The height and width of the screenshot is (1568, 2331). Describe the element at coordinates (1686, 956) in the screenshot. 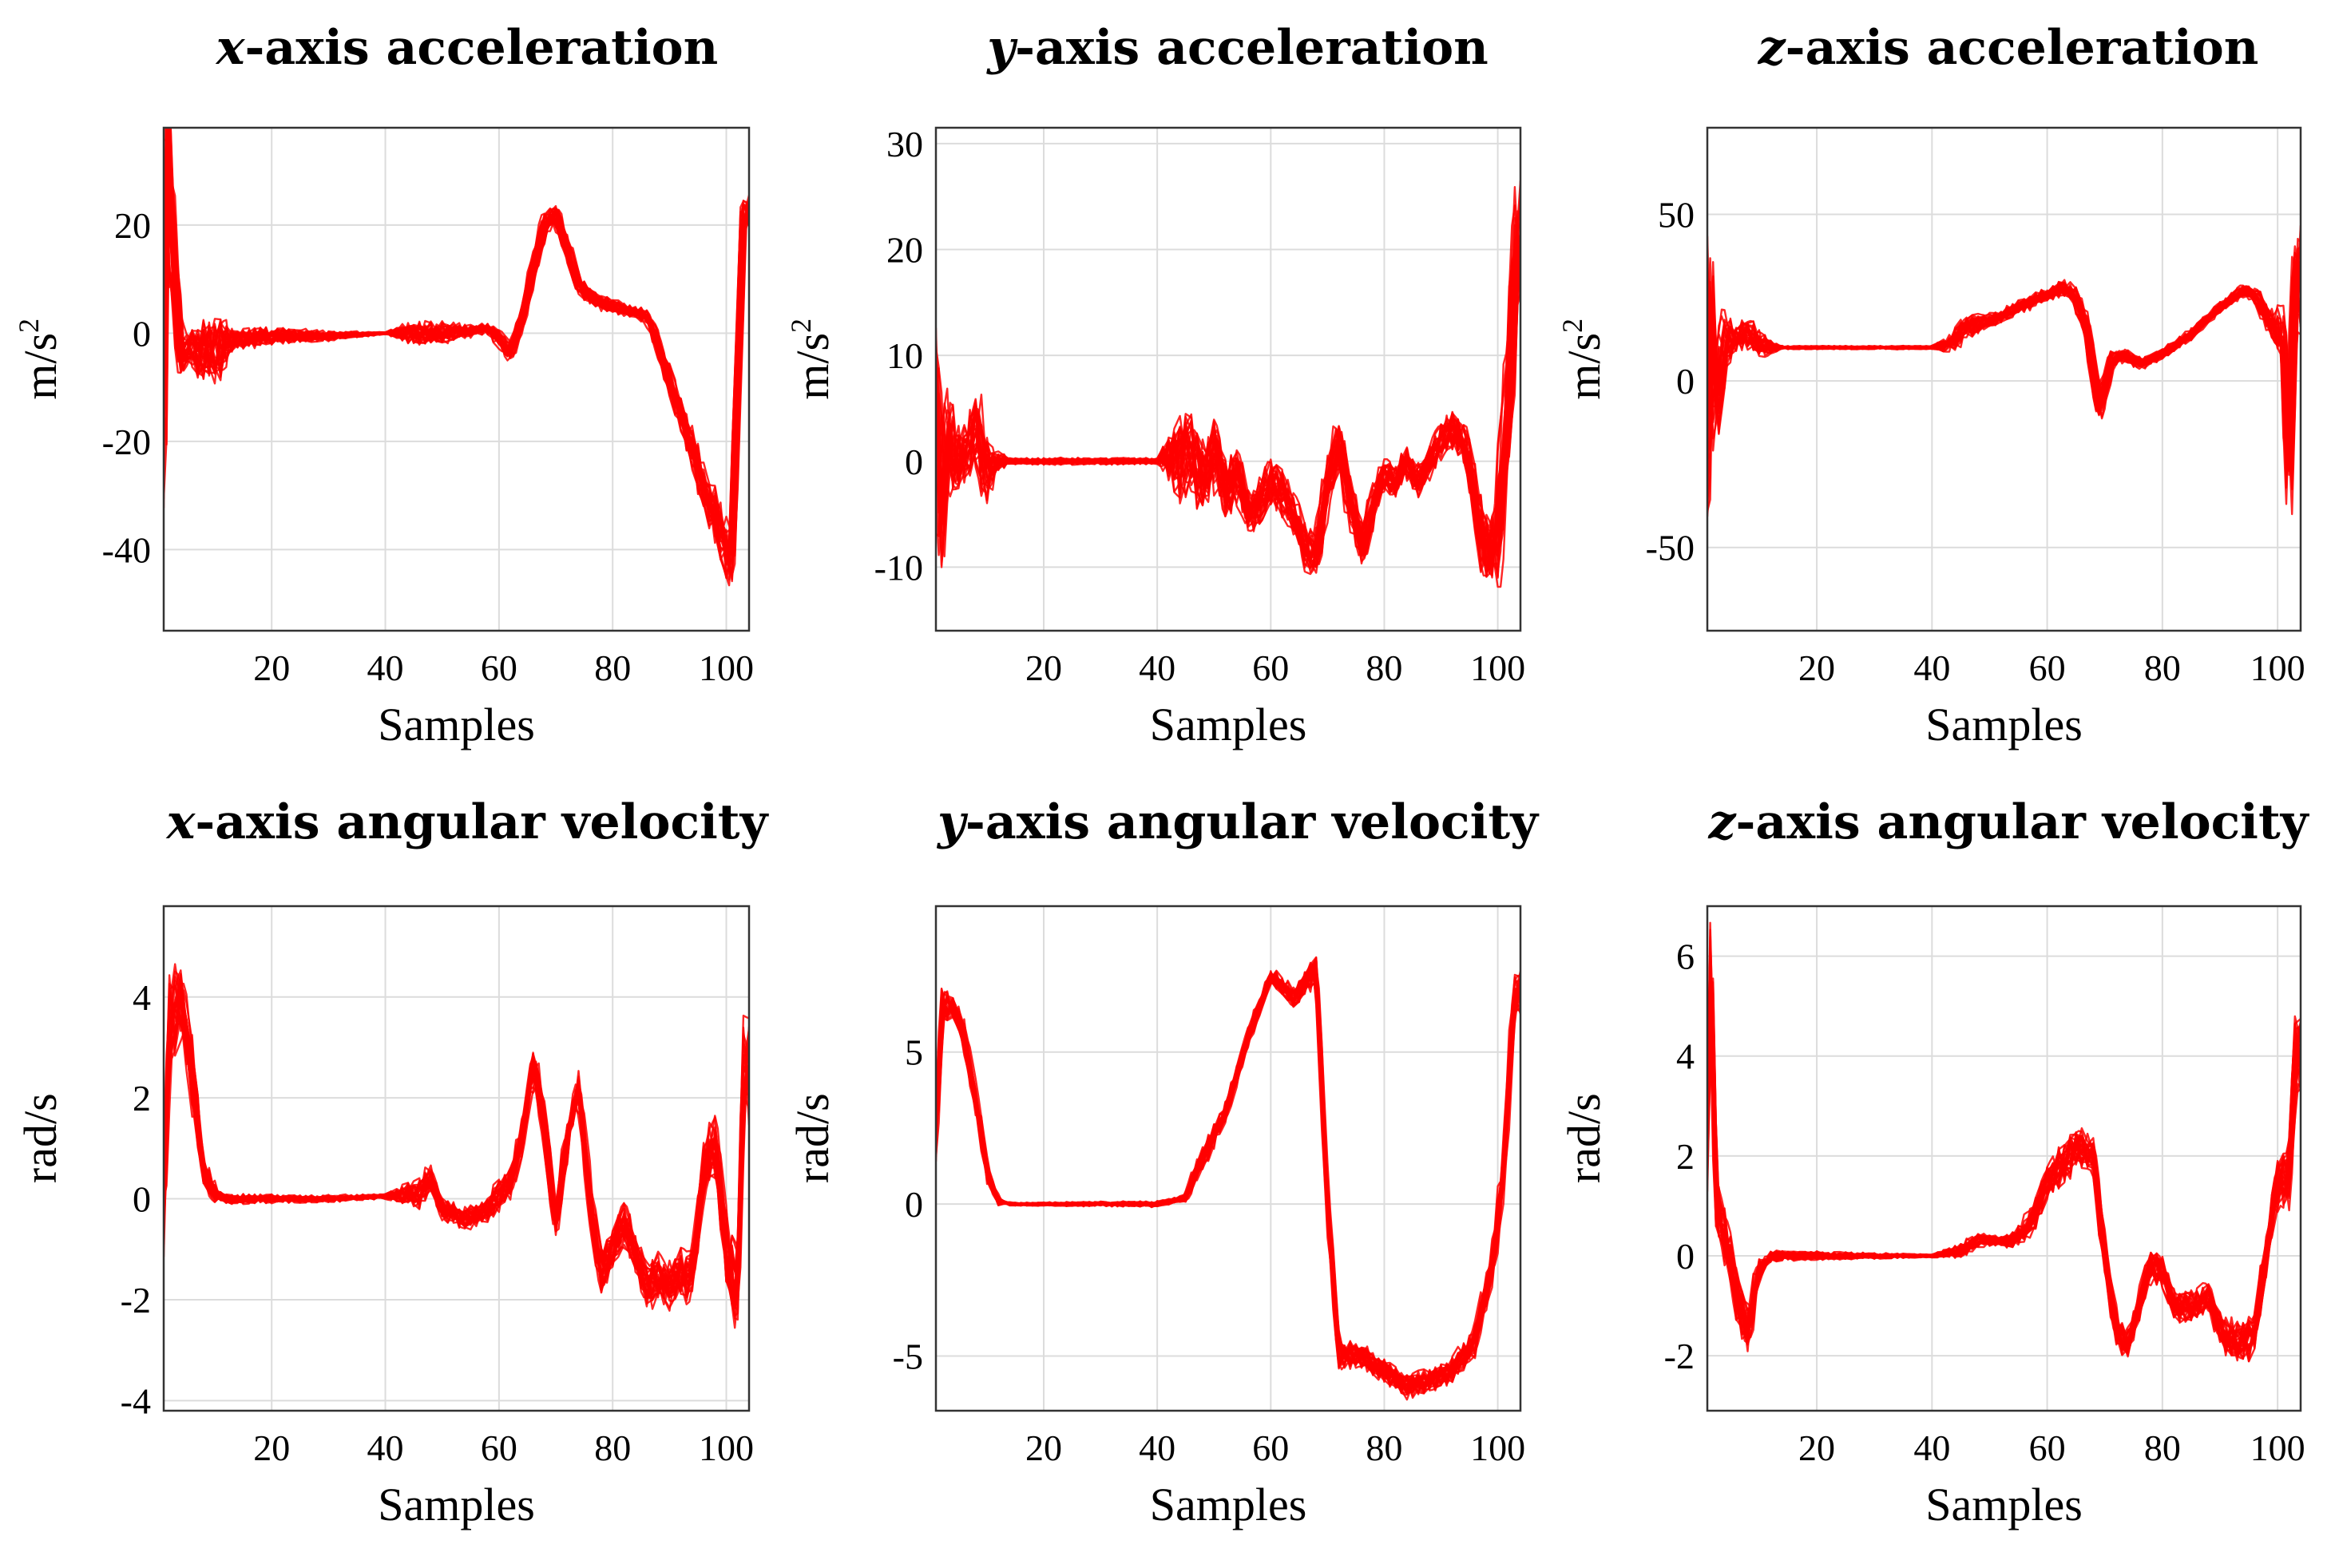

I see `y-tick-label: 6` at that location.